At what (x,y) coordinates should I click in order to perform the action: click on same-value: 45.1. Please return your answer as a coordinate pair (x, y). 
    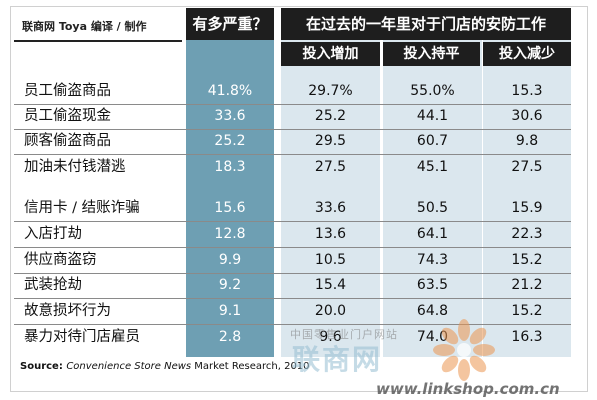
    Looking at the image, I should click on (432, 167).